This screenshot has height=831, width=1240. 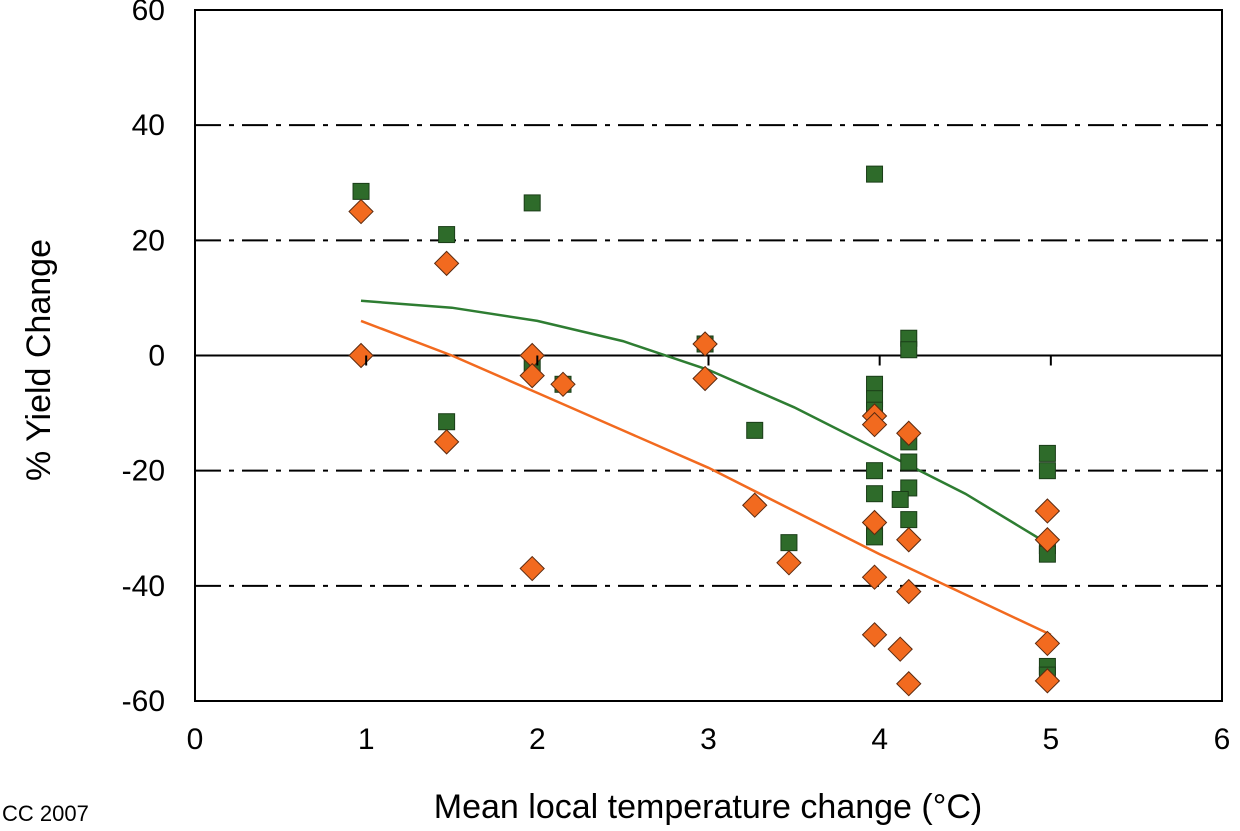 What do you see at coordinates (1050, 739) in the screenshot?
I see `x-tick-label: 5` at bounding box center [1050, 739].